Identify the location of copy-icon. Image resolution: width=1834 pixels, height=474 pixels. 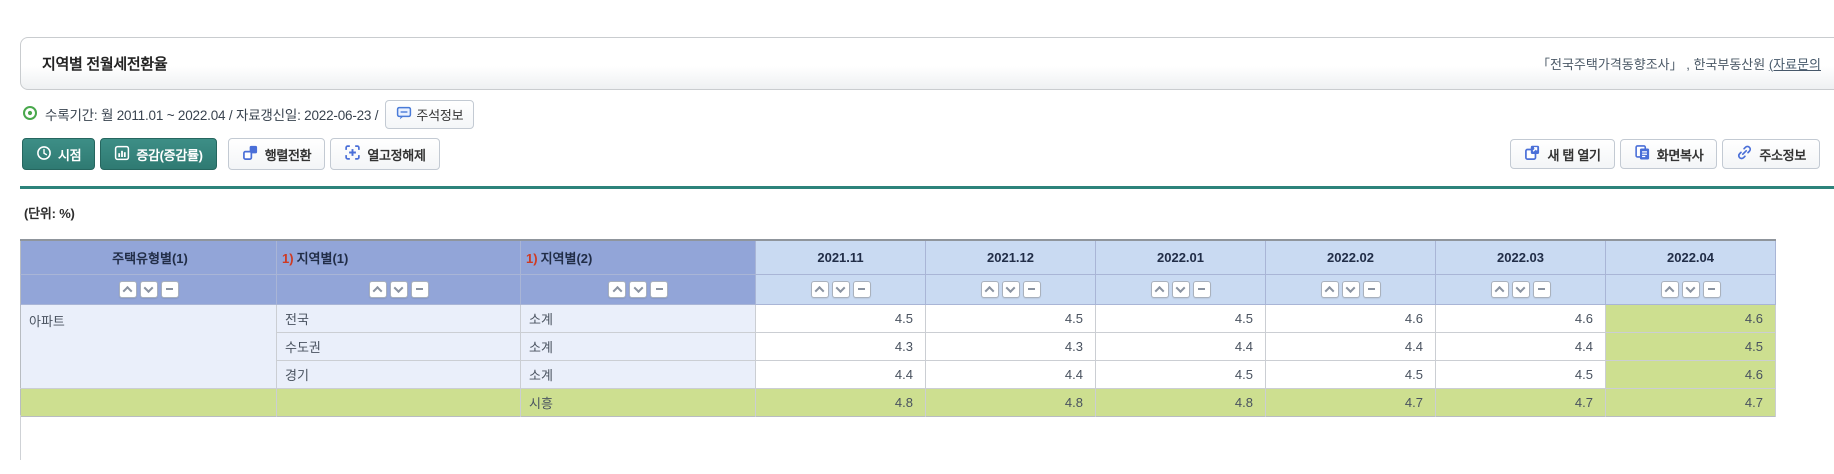
(1642, 154).